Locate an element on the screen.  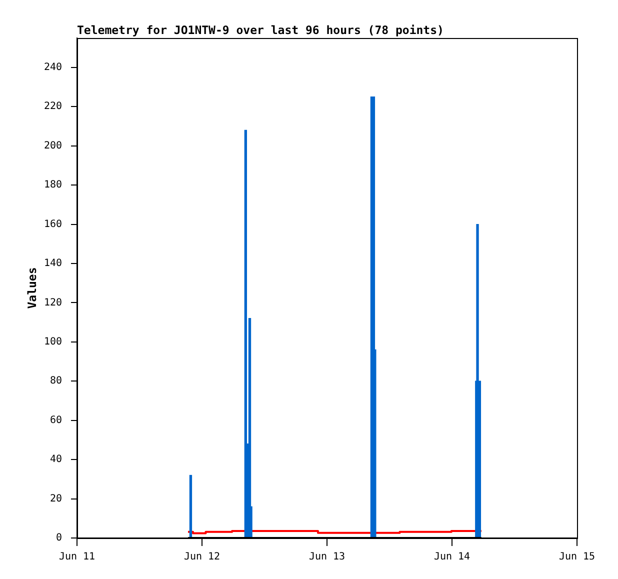
y-tick-label: 240 is located at coordinates (53, 68).